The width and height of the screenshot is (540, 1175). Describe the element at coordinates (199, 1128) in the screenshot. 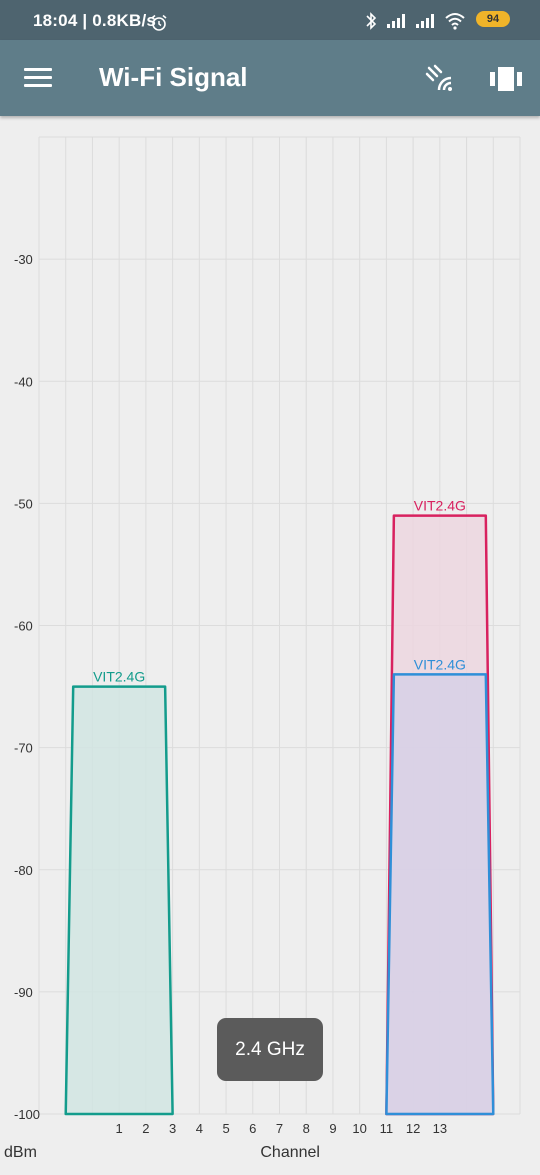

I see `x-tick-label: 4` at that location.